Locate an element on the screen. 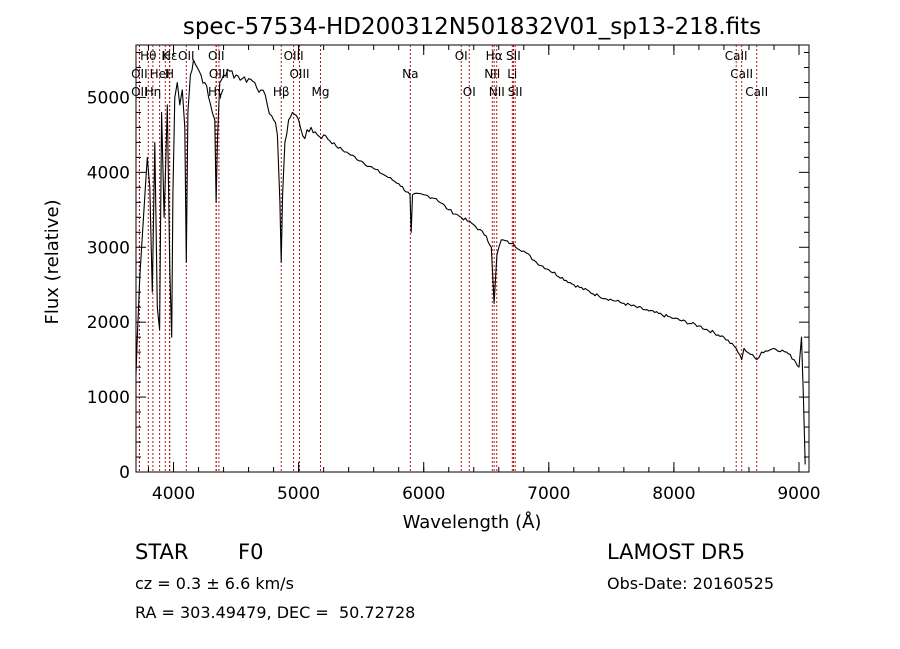 The image size is (900, 649). line-marker-label: Hε is located at coordinates (170, 56).